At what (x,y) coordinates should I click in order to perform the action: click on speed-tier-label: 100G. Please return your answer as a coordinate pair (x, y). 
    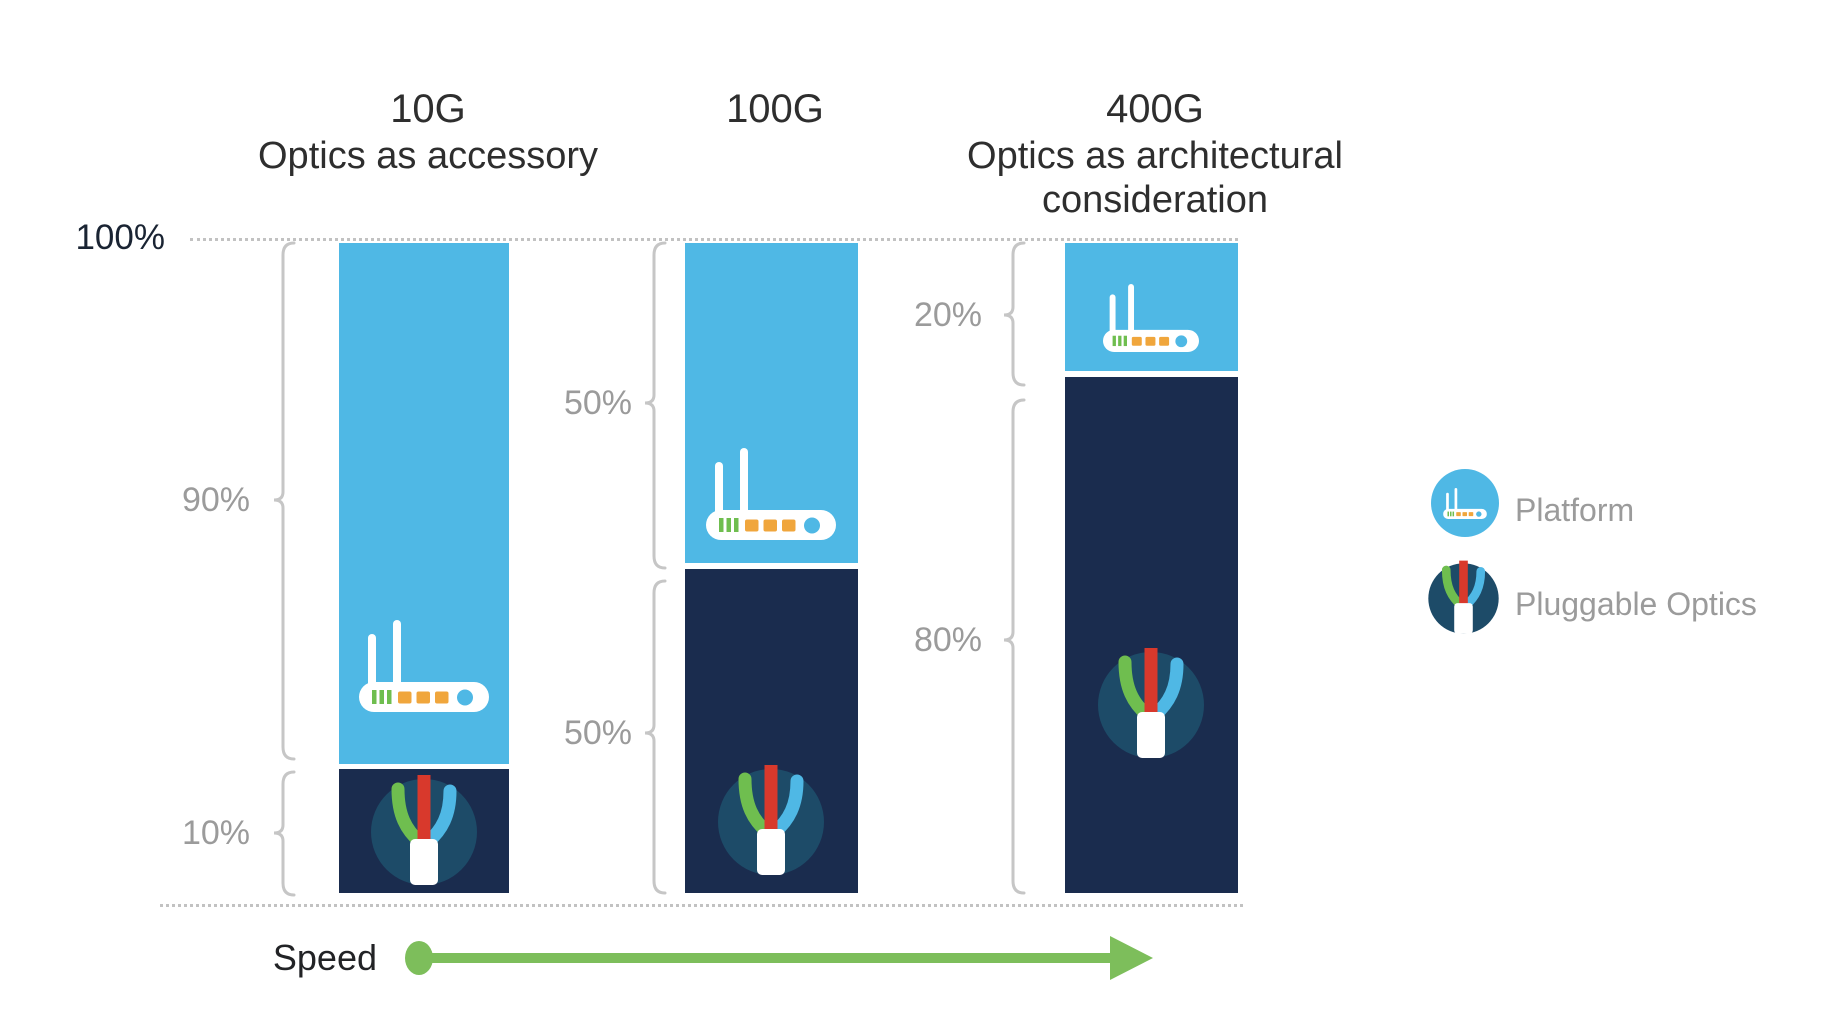
    Looking at the image, I should click on (775, 109).